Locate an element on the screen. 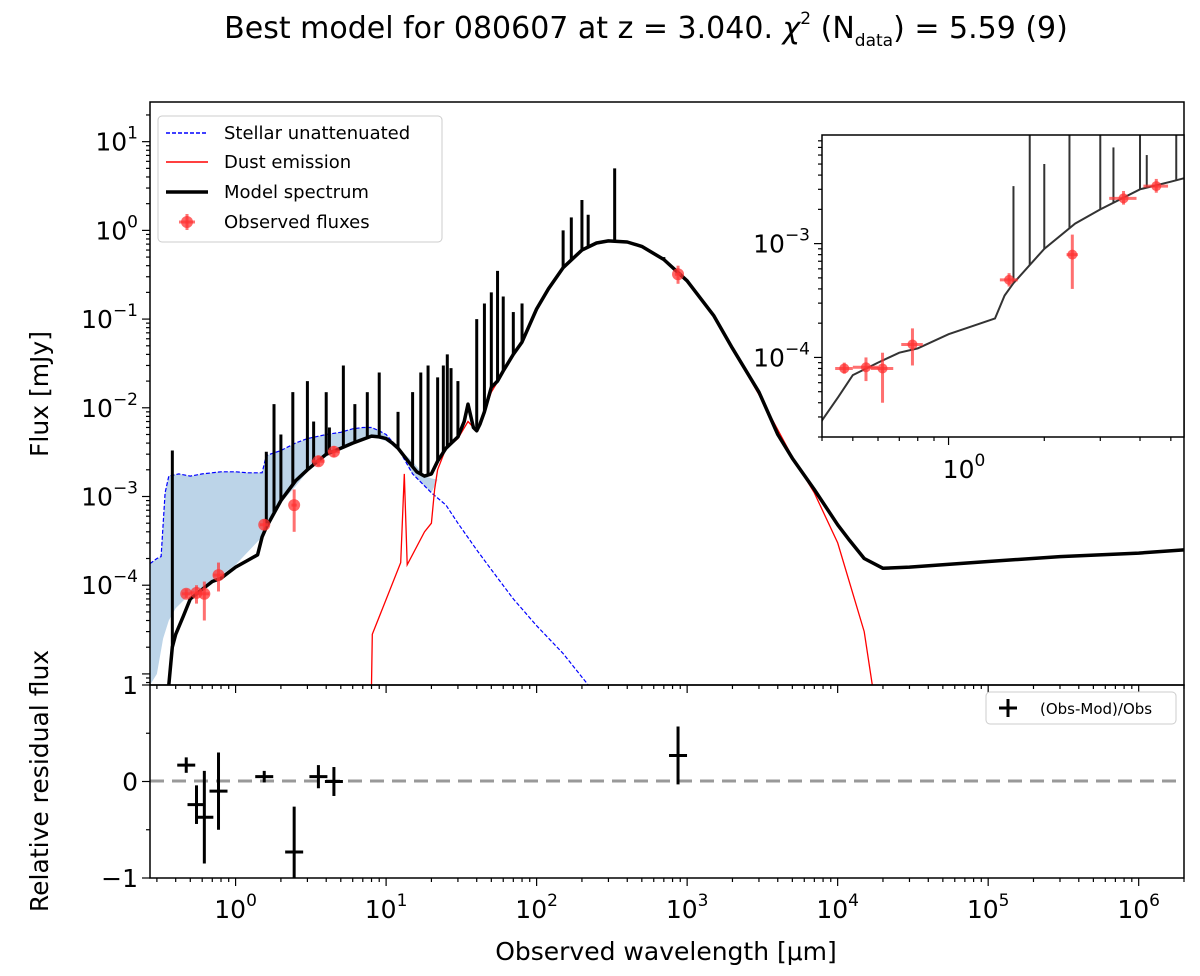 This screenshot has width=1200, height=976. main-y-tick-label: 10⁻¹ is located at coordinates (109, 317).